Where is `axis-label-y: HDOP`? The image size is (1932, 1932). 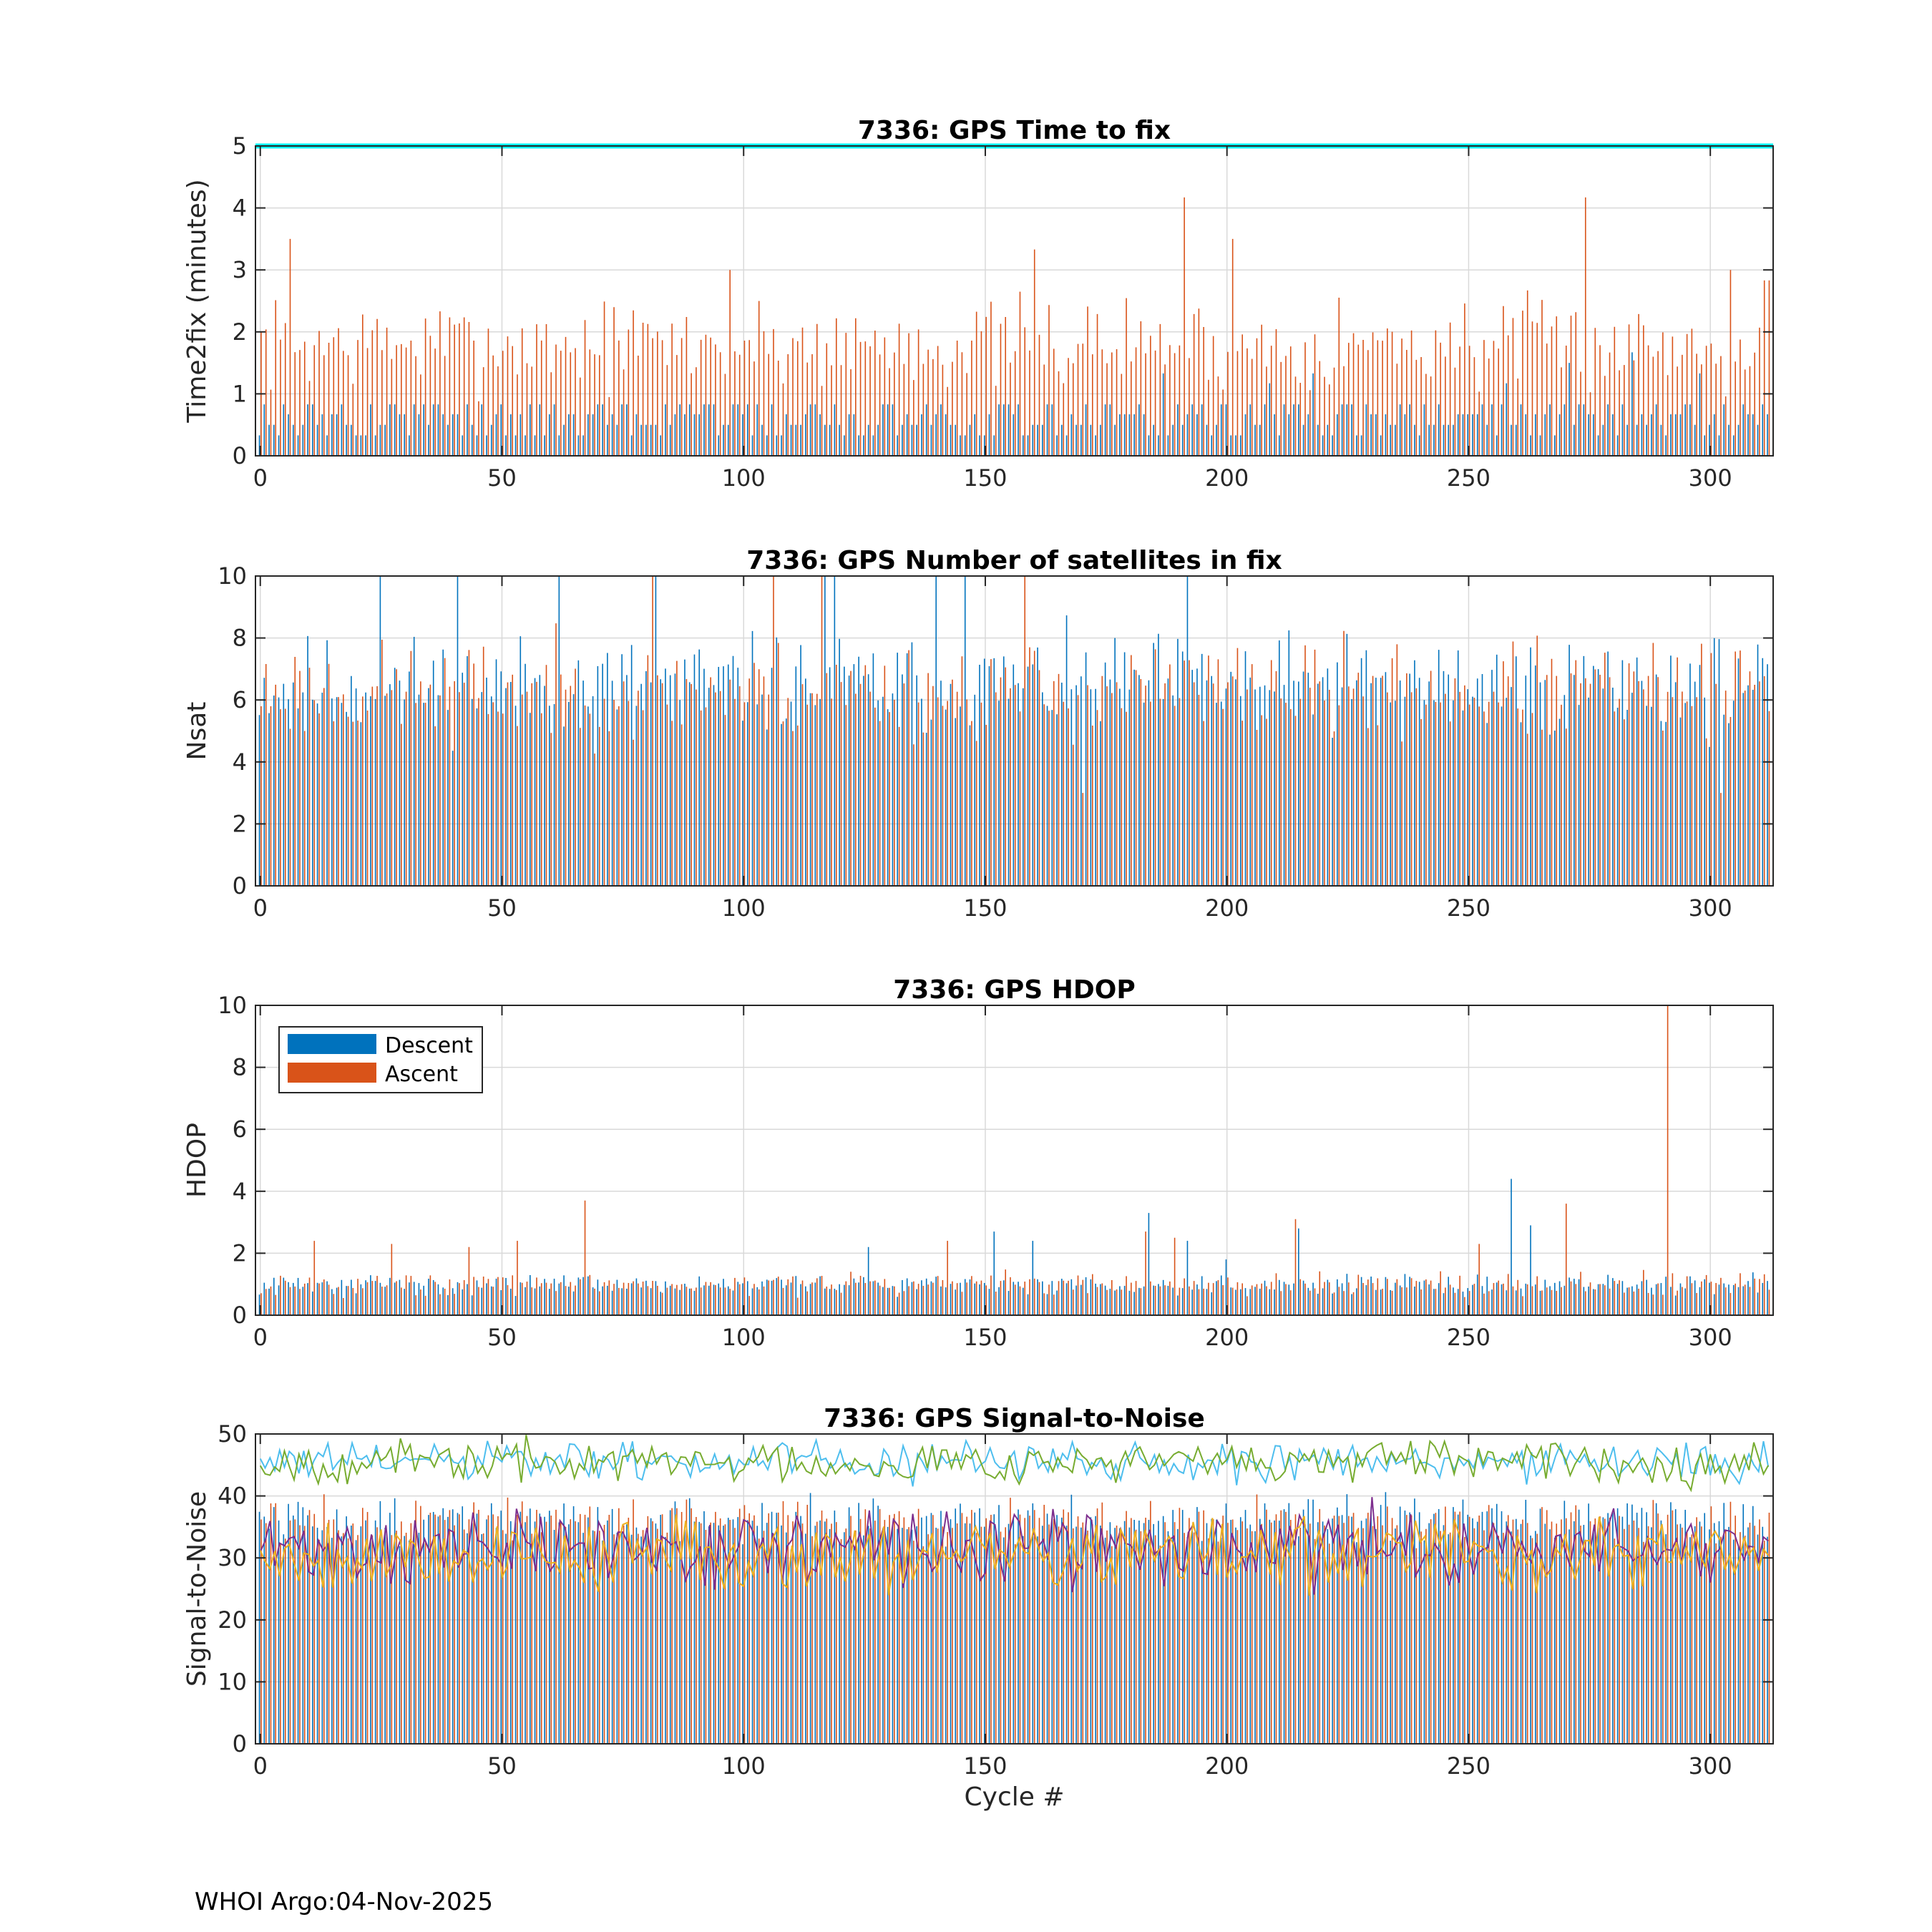
axis-label-y: HDOP is located at coordinates (197, 1160).